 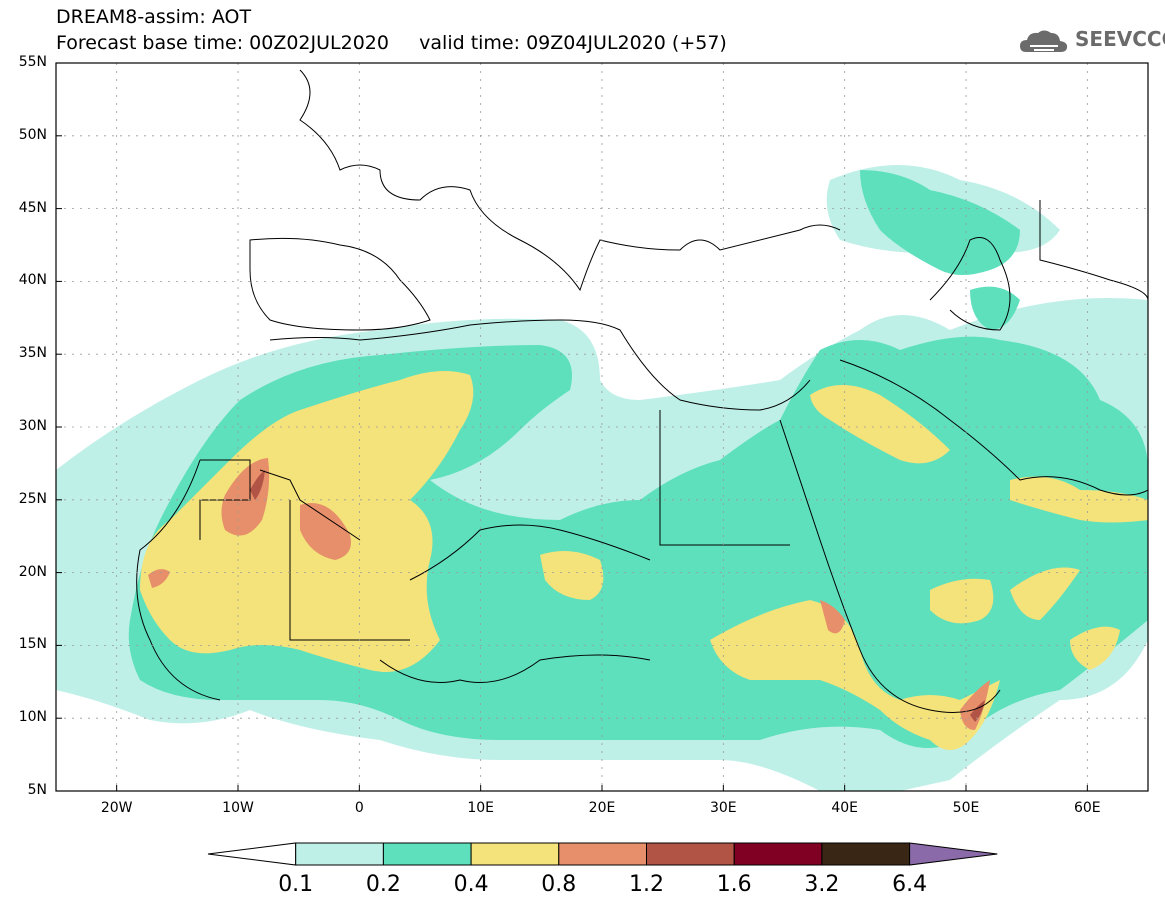 What do you see at coordinates (32, 426) in the screenshot?
I see `lat-label: 30N` at bounding box center [32, 426].